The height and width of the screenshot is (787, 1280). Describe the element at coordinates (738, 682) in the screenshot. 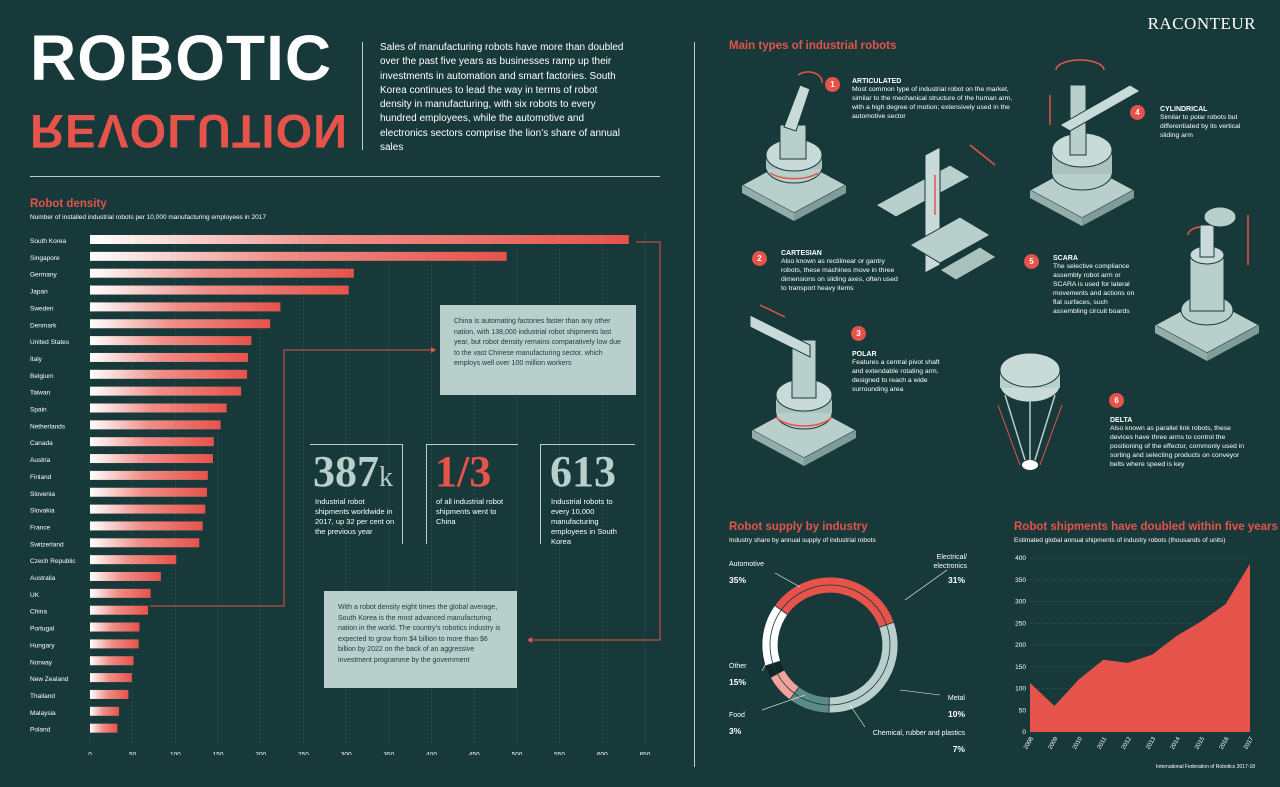

I see `pct-other: 15%` at that location.